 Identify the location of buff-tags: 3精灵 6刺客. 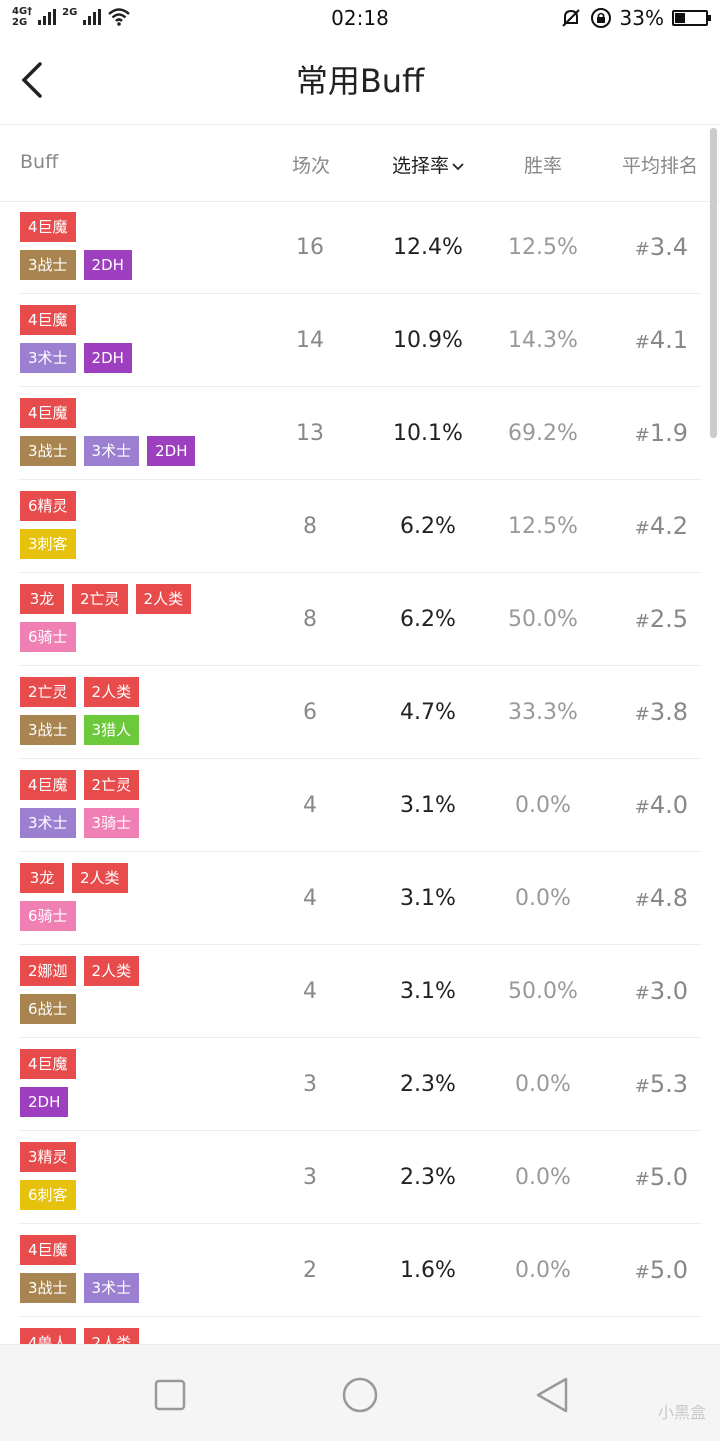
(140, 1180).